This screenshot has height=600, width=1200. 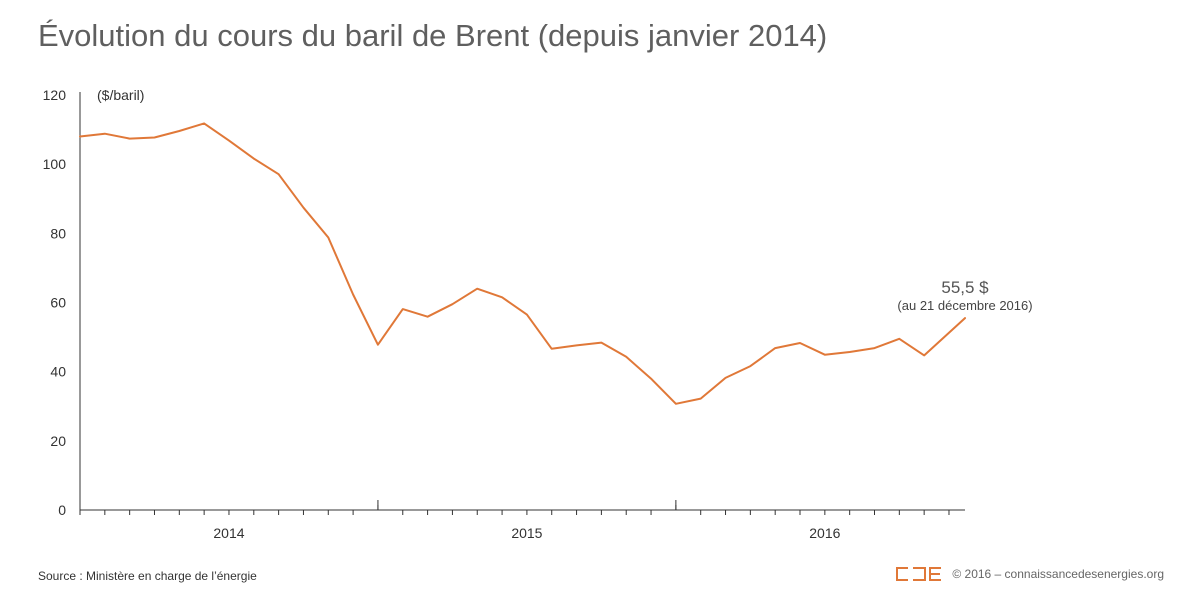 What do you see at coordinates (1058, 574) in the screenshot?
I see `copyright-text: © 2016 – connaissancedesenergies.org` at bounding box center [1058, 574].